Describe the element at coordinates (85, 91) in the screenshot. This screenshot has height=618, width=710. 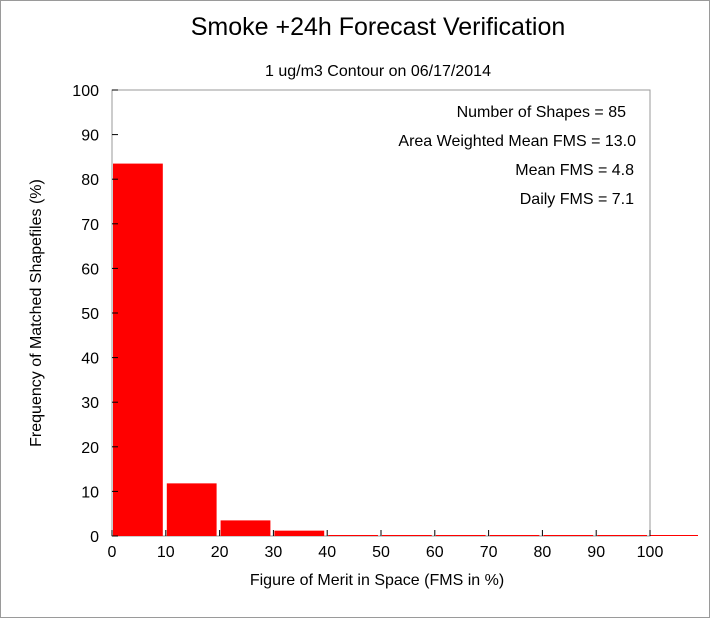
I see `y-tick-label: 100` at that location.